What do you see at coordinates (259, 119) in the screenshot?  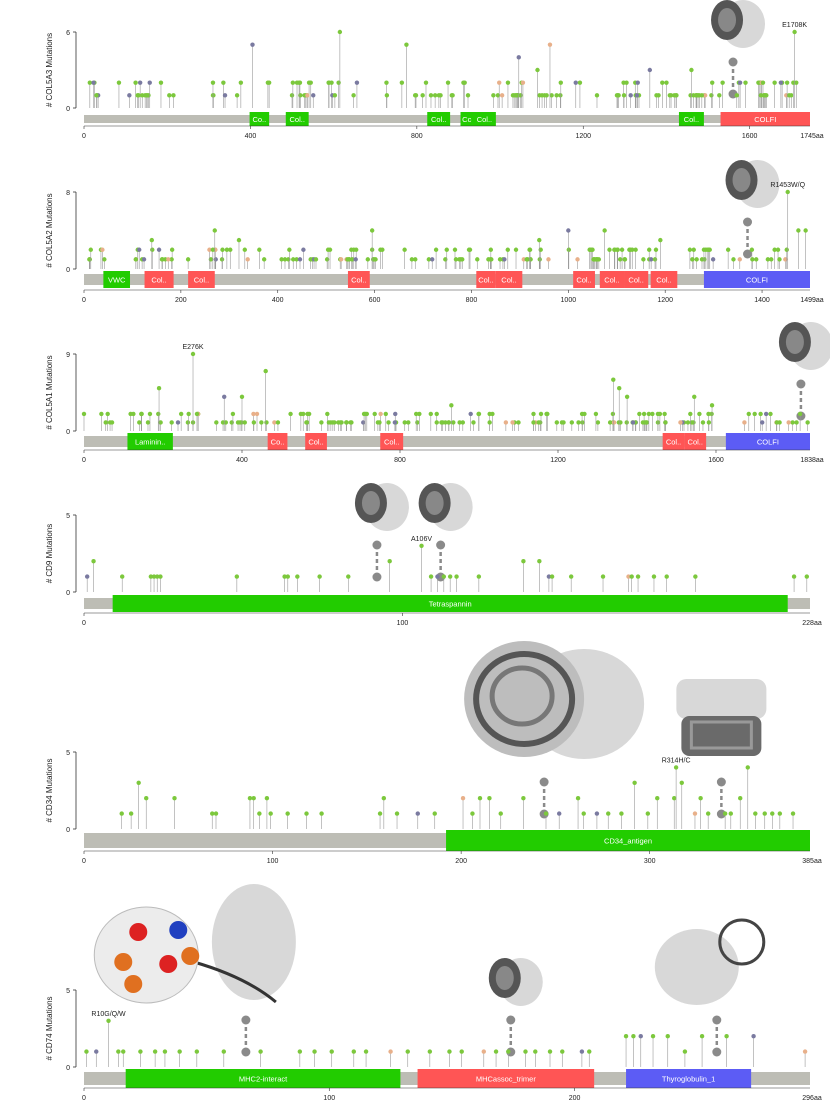 I see `col5a3-domain` at bounding box center [259, 119].